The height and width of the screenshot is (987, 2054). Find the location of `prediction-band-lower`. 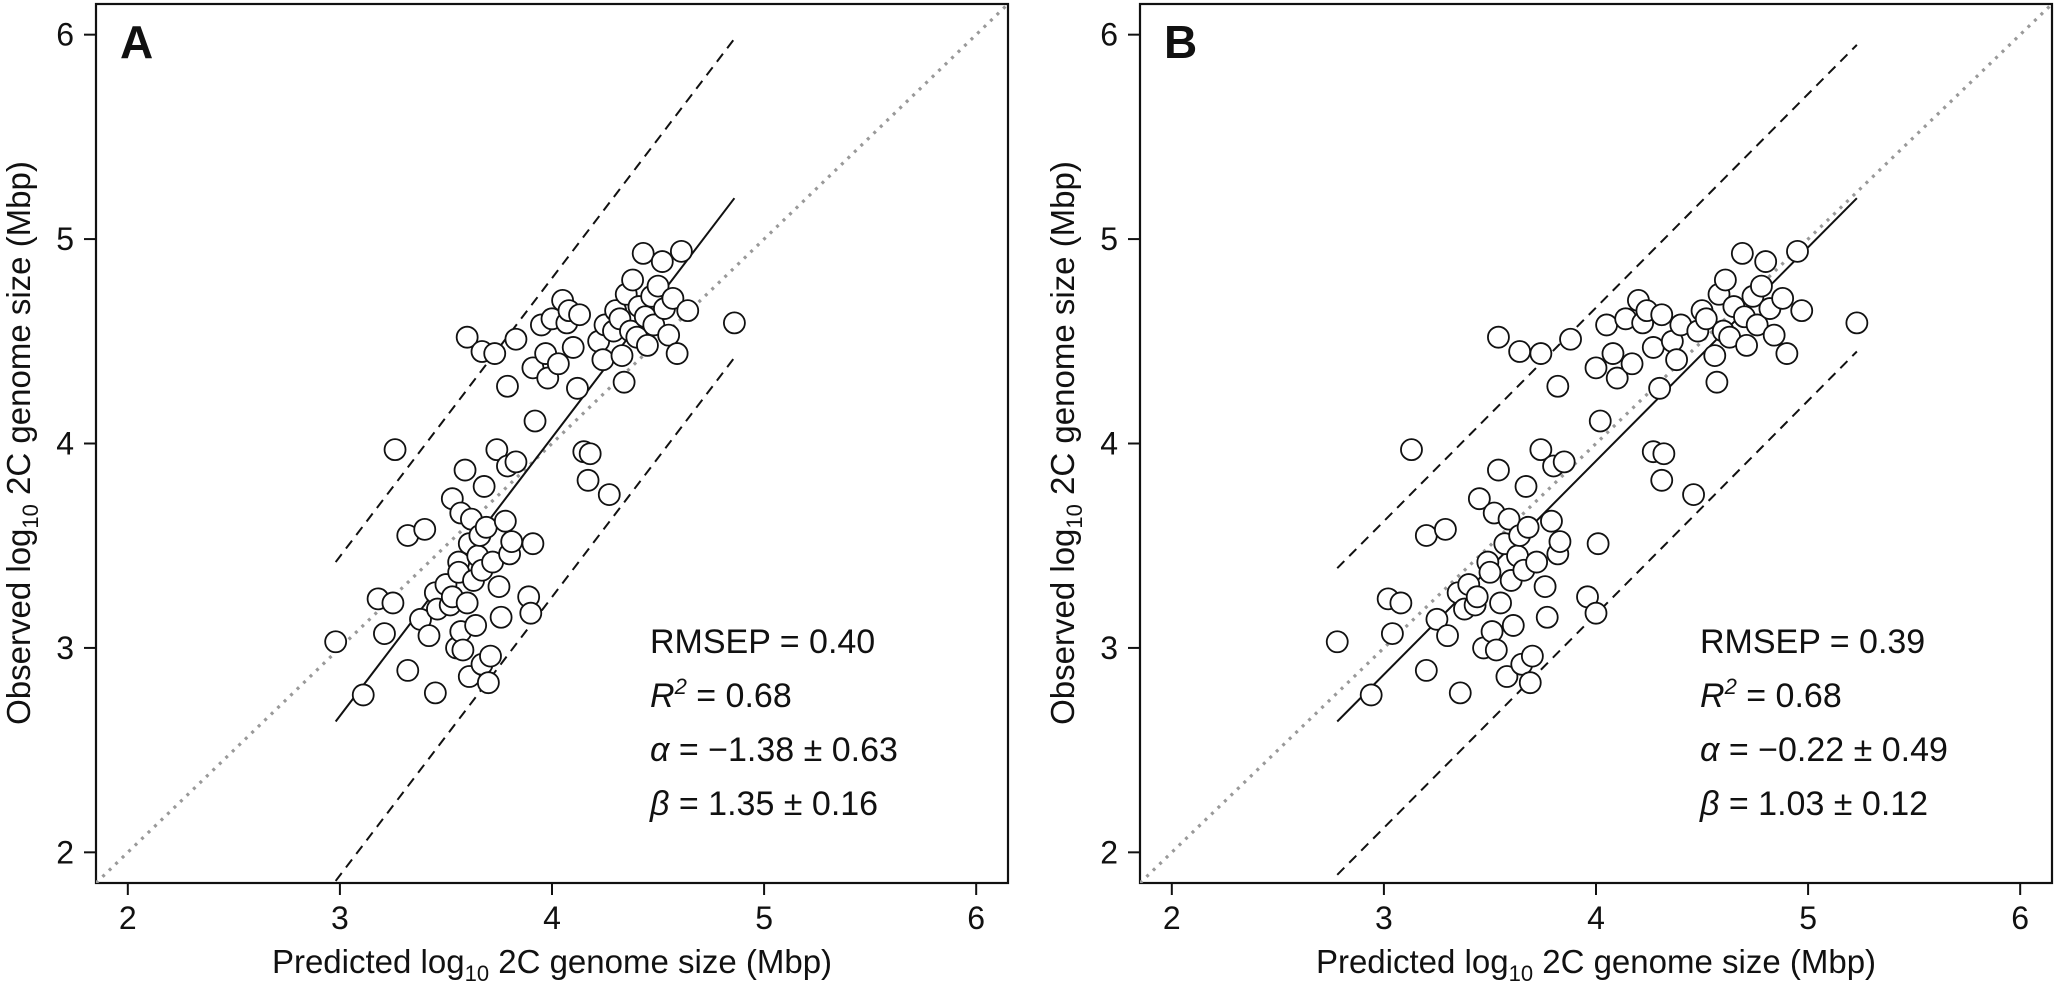

prediction-band-lower is located at coordinates (1597, 613).